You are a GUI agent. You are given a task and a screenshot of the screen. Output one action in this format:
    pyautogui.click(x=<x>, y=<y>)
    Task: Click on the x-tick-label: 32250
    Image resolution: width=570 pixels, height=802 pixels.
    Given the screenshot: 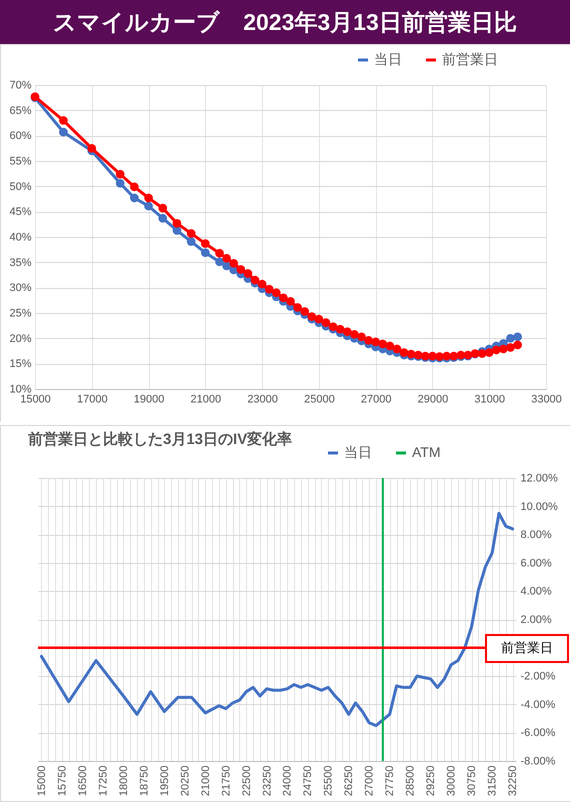 What is the action you would take?
    pyautogui.click(x=513, y=781)
    